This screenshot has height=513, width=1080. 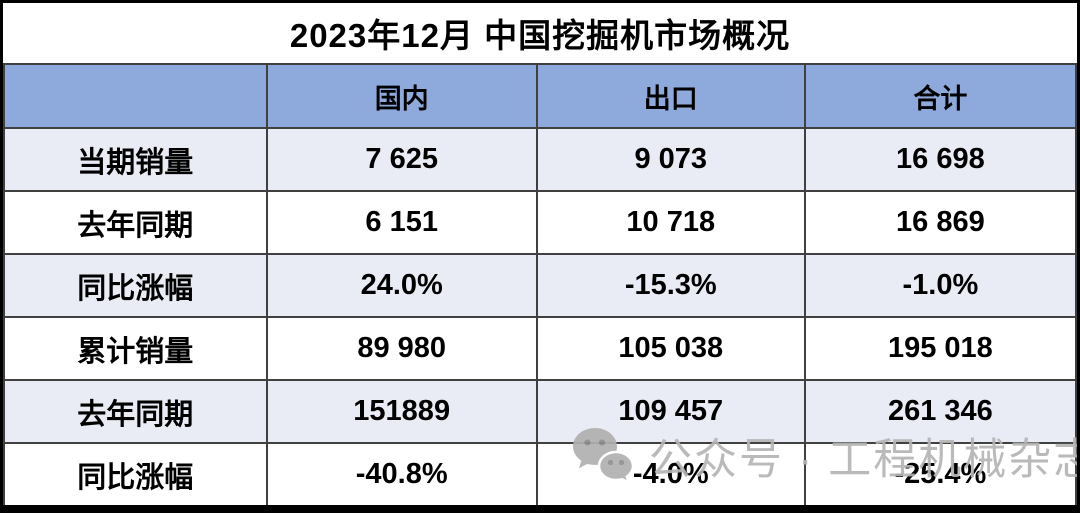 I want to click on cell-value: 195 018, so click(x=940, y=348).